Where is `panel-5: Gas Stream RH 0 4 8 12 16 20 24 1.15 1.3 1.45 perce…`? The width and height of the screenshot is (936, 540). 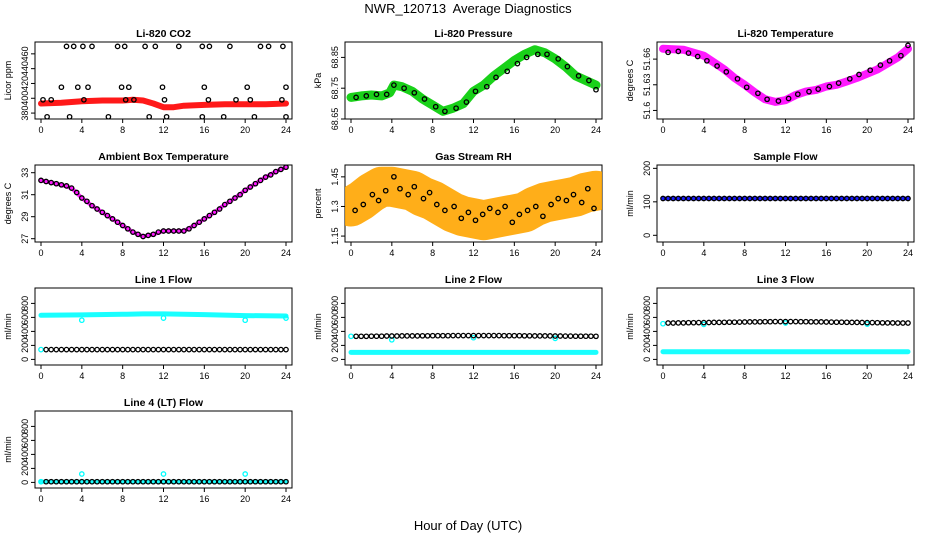 panel-5: Gas Stream RH 0 4 8 12 16 20 24 1.15 1.3 1.45 perce… is located at coordinates (458, 204).